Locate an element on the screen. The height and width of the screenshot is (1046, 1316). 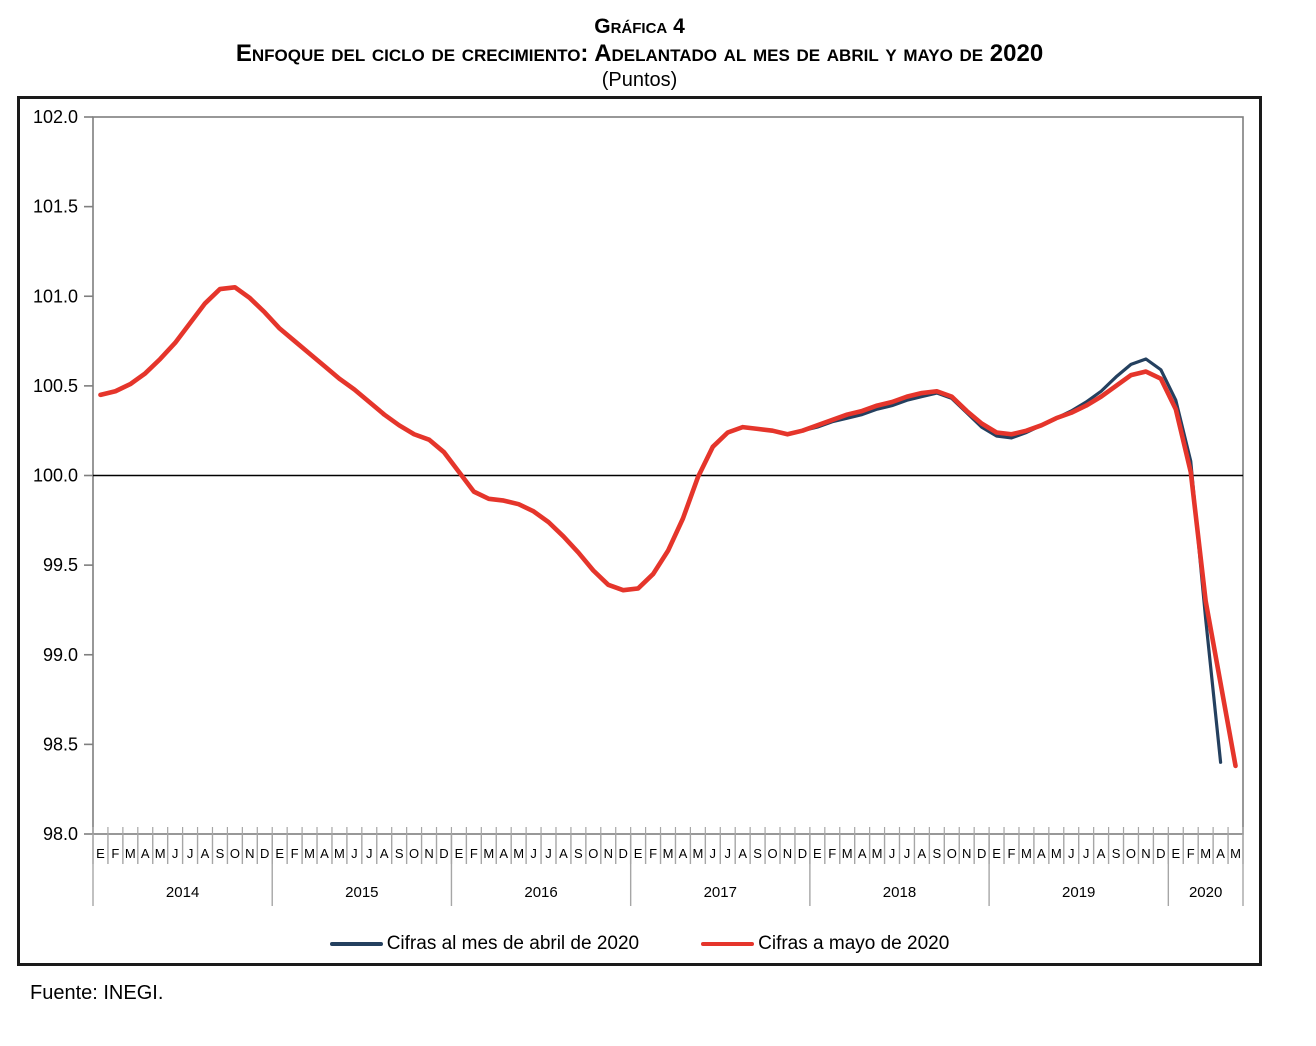
svg-text: 2015 is located at coordinates (361, 892).